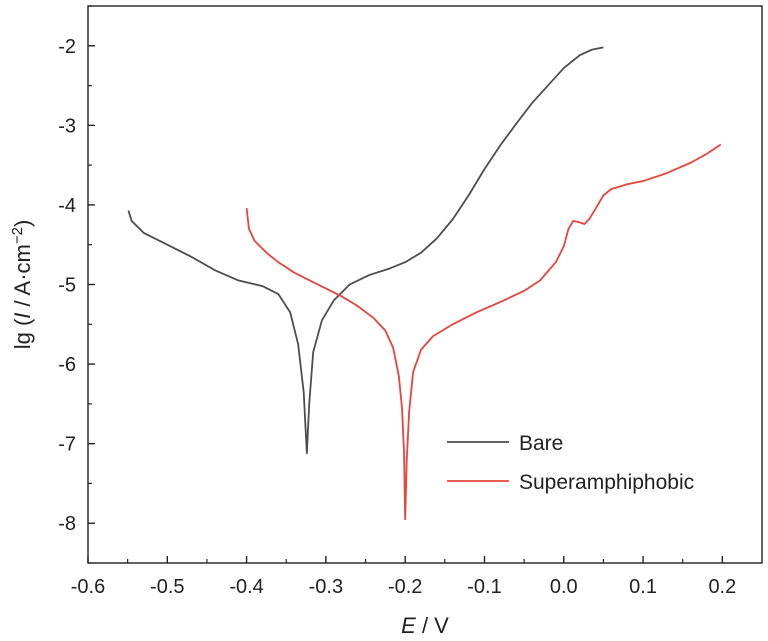 This screenshot has width=768, height=641. What do you see at coordinates (541, 443) in the screenshot?
I see `legend-label-0: Bare` at bounding box center [541, 443].